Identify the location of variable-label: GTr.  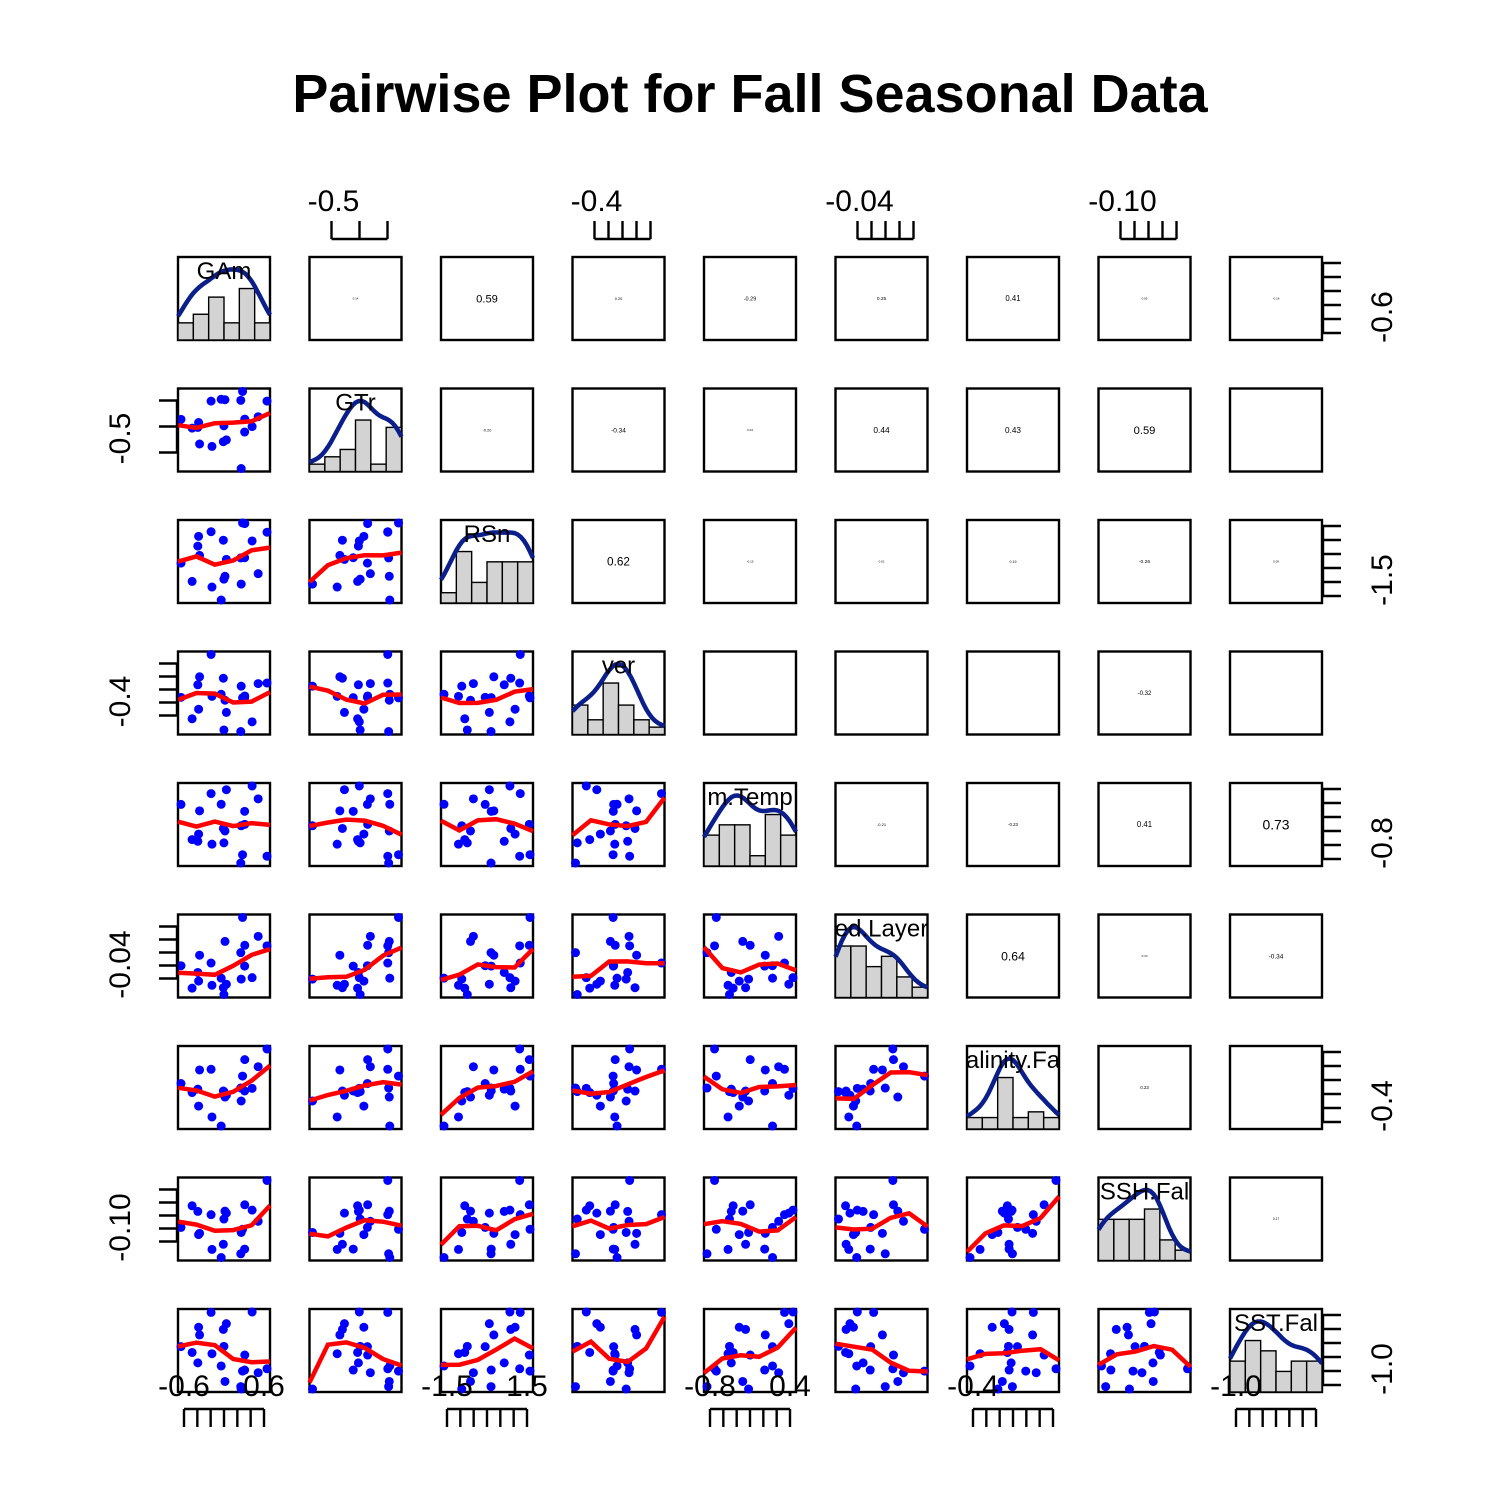
(355, 403).